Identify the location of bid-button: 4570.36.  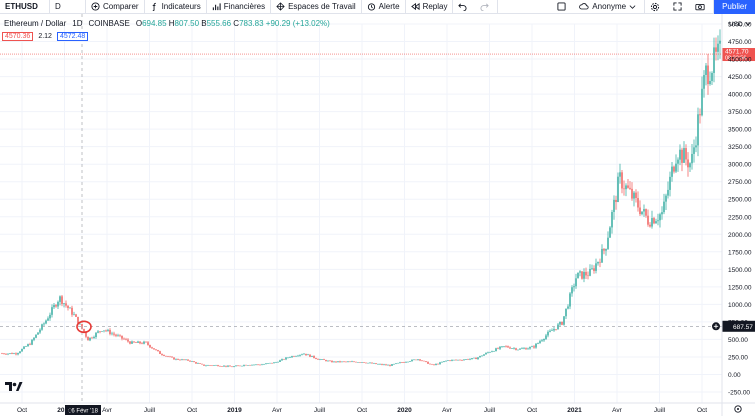
(18, 36).